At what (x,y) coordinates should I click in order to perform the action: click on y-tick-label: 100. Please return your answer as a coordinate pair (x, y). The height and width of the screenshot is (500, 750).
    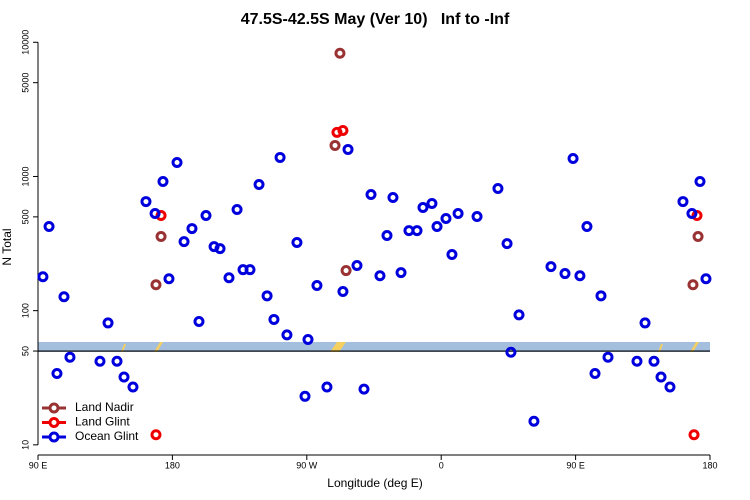
    Looking at the image, I should click on (25, 310).